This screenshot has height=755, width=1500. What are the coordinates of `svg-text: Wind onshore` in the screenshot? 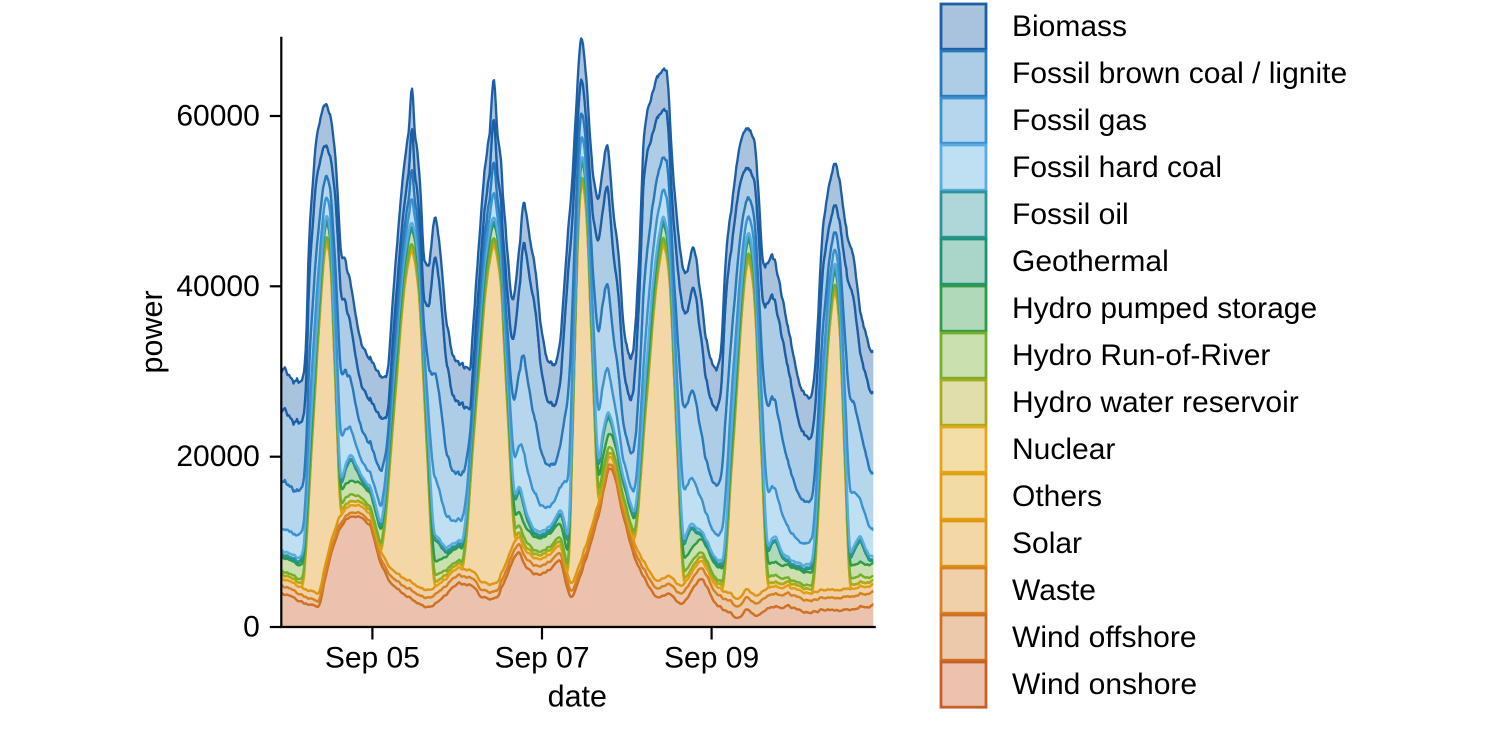 It's located at (1104, 684).